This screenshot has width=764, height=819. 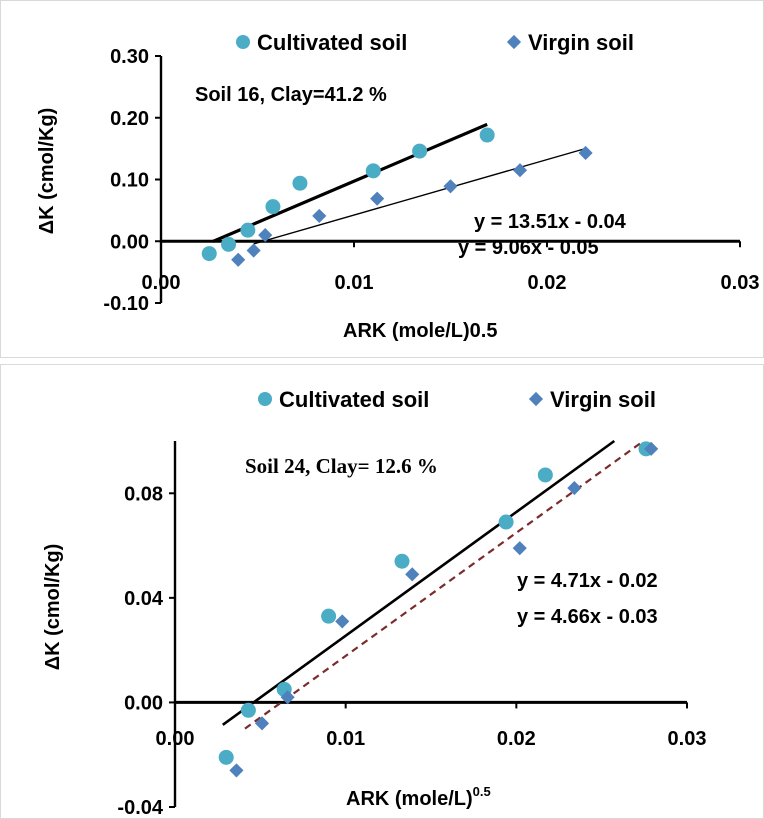 What do you see at coordinates (419, 196) in the screenshot?
I see `trendline-virgin` at bounding box center [419, 196].